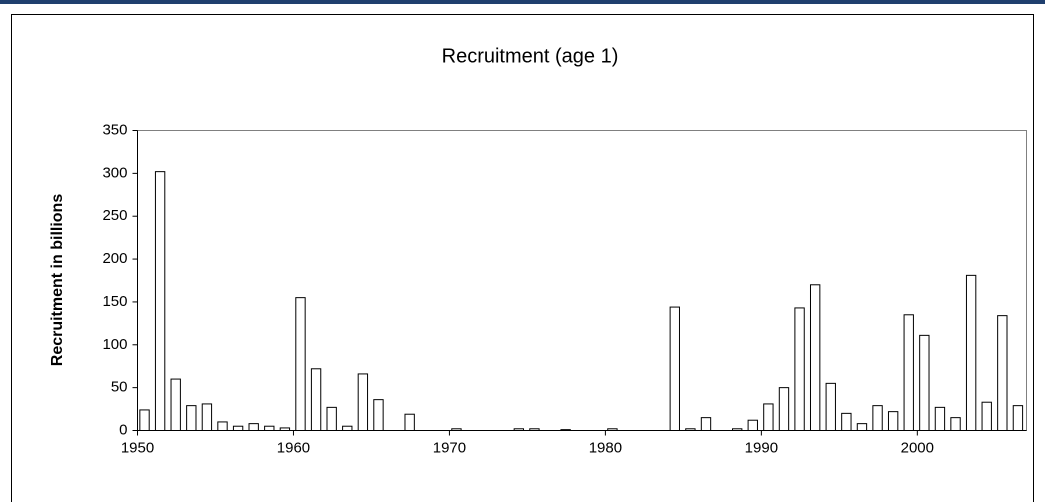 The image size is (1045, 502). I want to click on y-axis-label: Recruitment in billions, so click(57, 280).